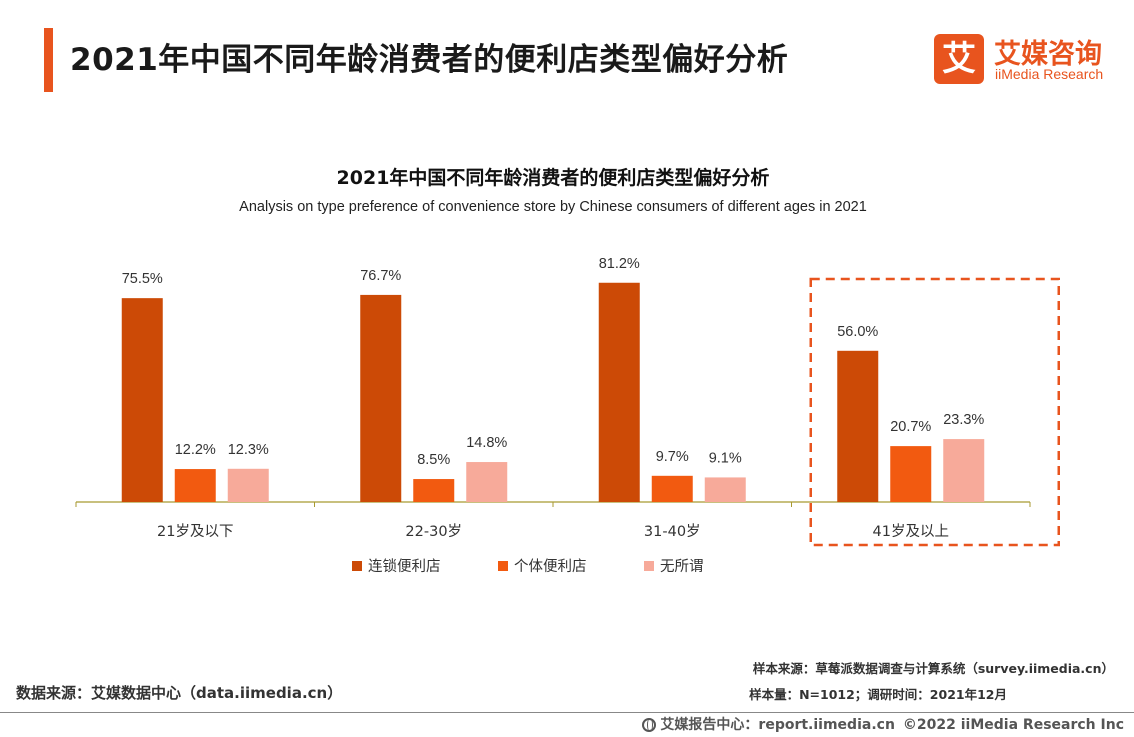  What do you see at coordinates (142, 279) in the screenshot?
I see `data-label: 75.5%` at bounding box center [142, 279].